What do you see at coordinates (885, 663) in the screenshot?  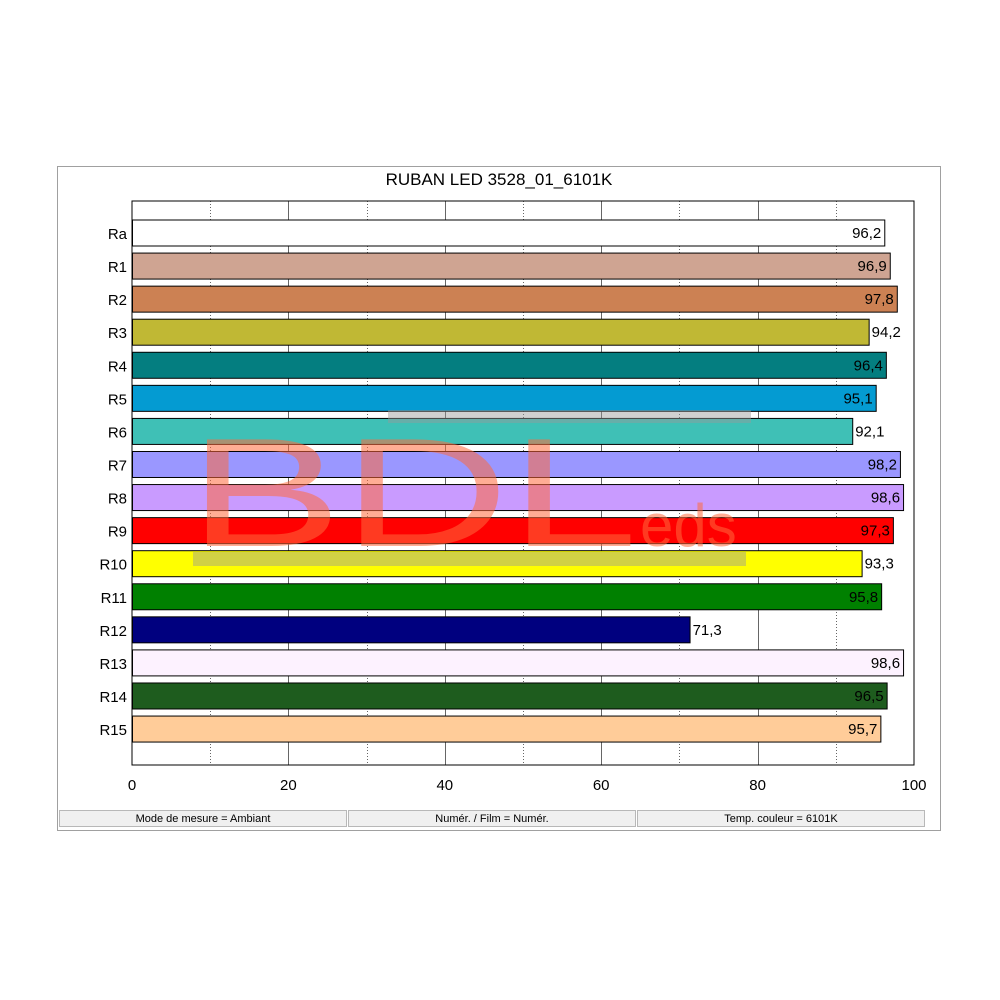 I see `bar-value-label-r13: 98,6` at bounding box center [885, 663].